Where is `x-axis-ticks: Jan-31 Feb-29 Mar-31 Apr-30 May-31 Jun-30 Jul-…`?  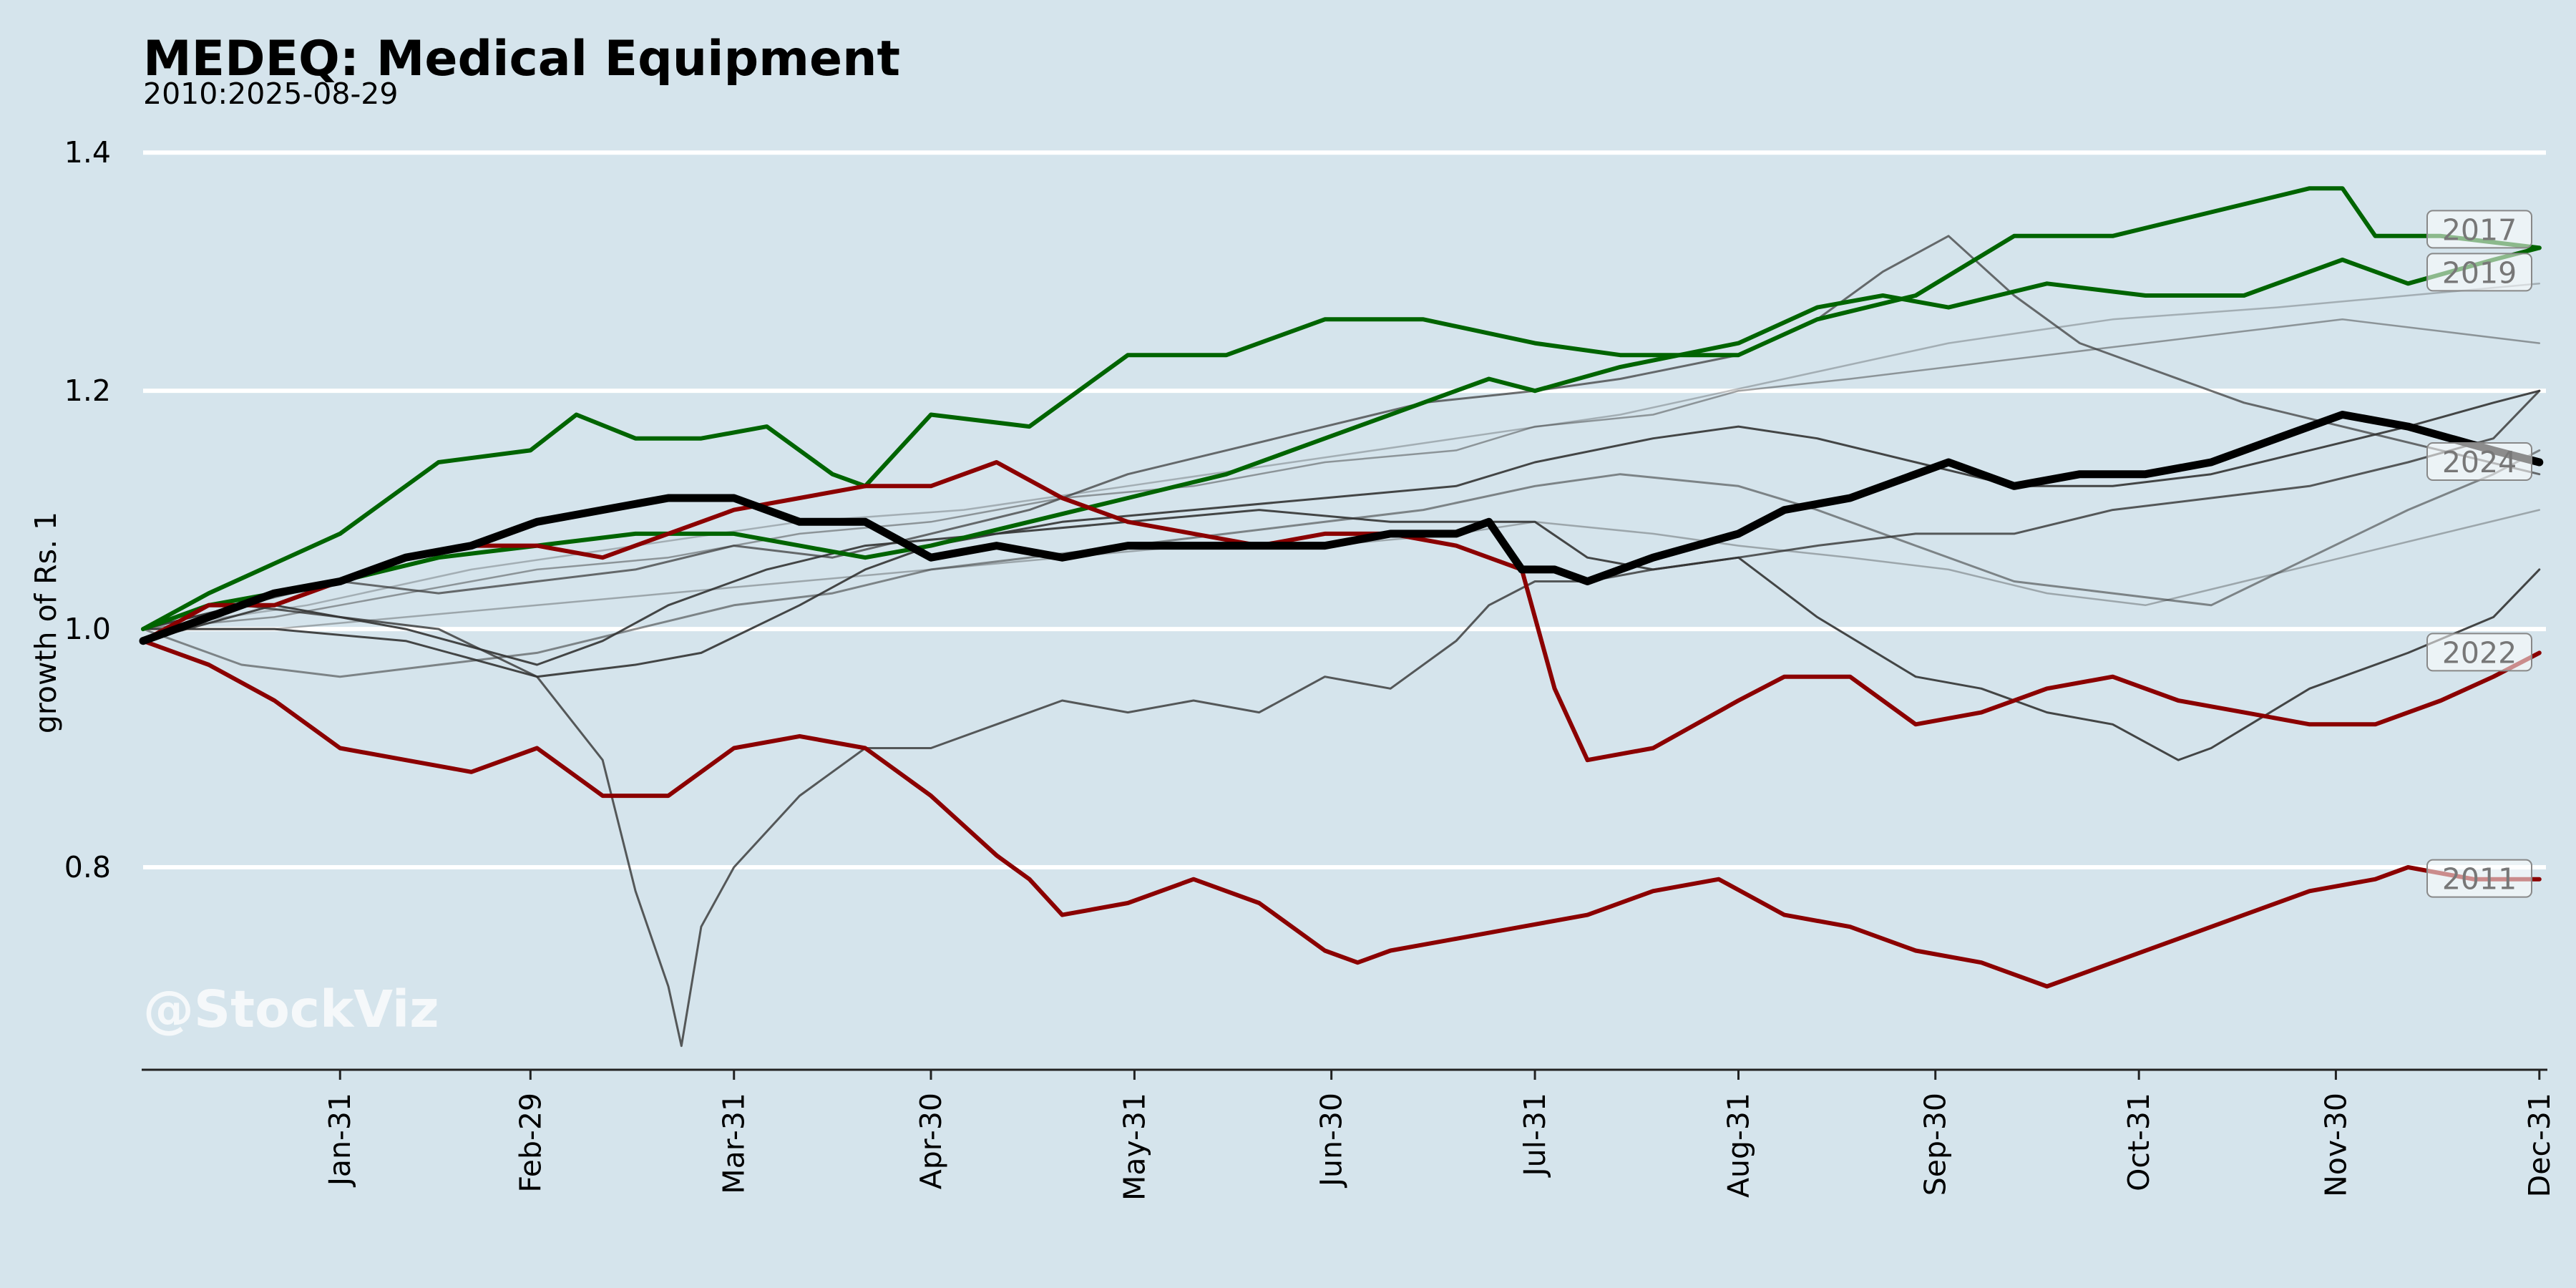 x-axis-ticks: Jan-31 Feb-29 Mar-31 Apr-30 May-31 Jun-30 Jul-… is located at coordinates (1440, 1135).